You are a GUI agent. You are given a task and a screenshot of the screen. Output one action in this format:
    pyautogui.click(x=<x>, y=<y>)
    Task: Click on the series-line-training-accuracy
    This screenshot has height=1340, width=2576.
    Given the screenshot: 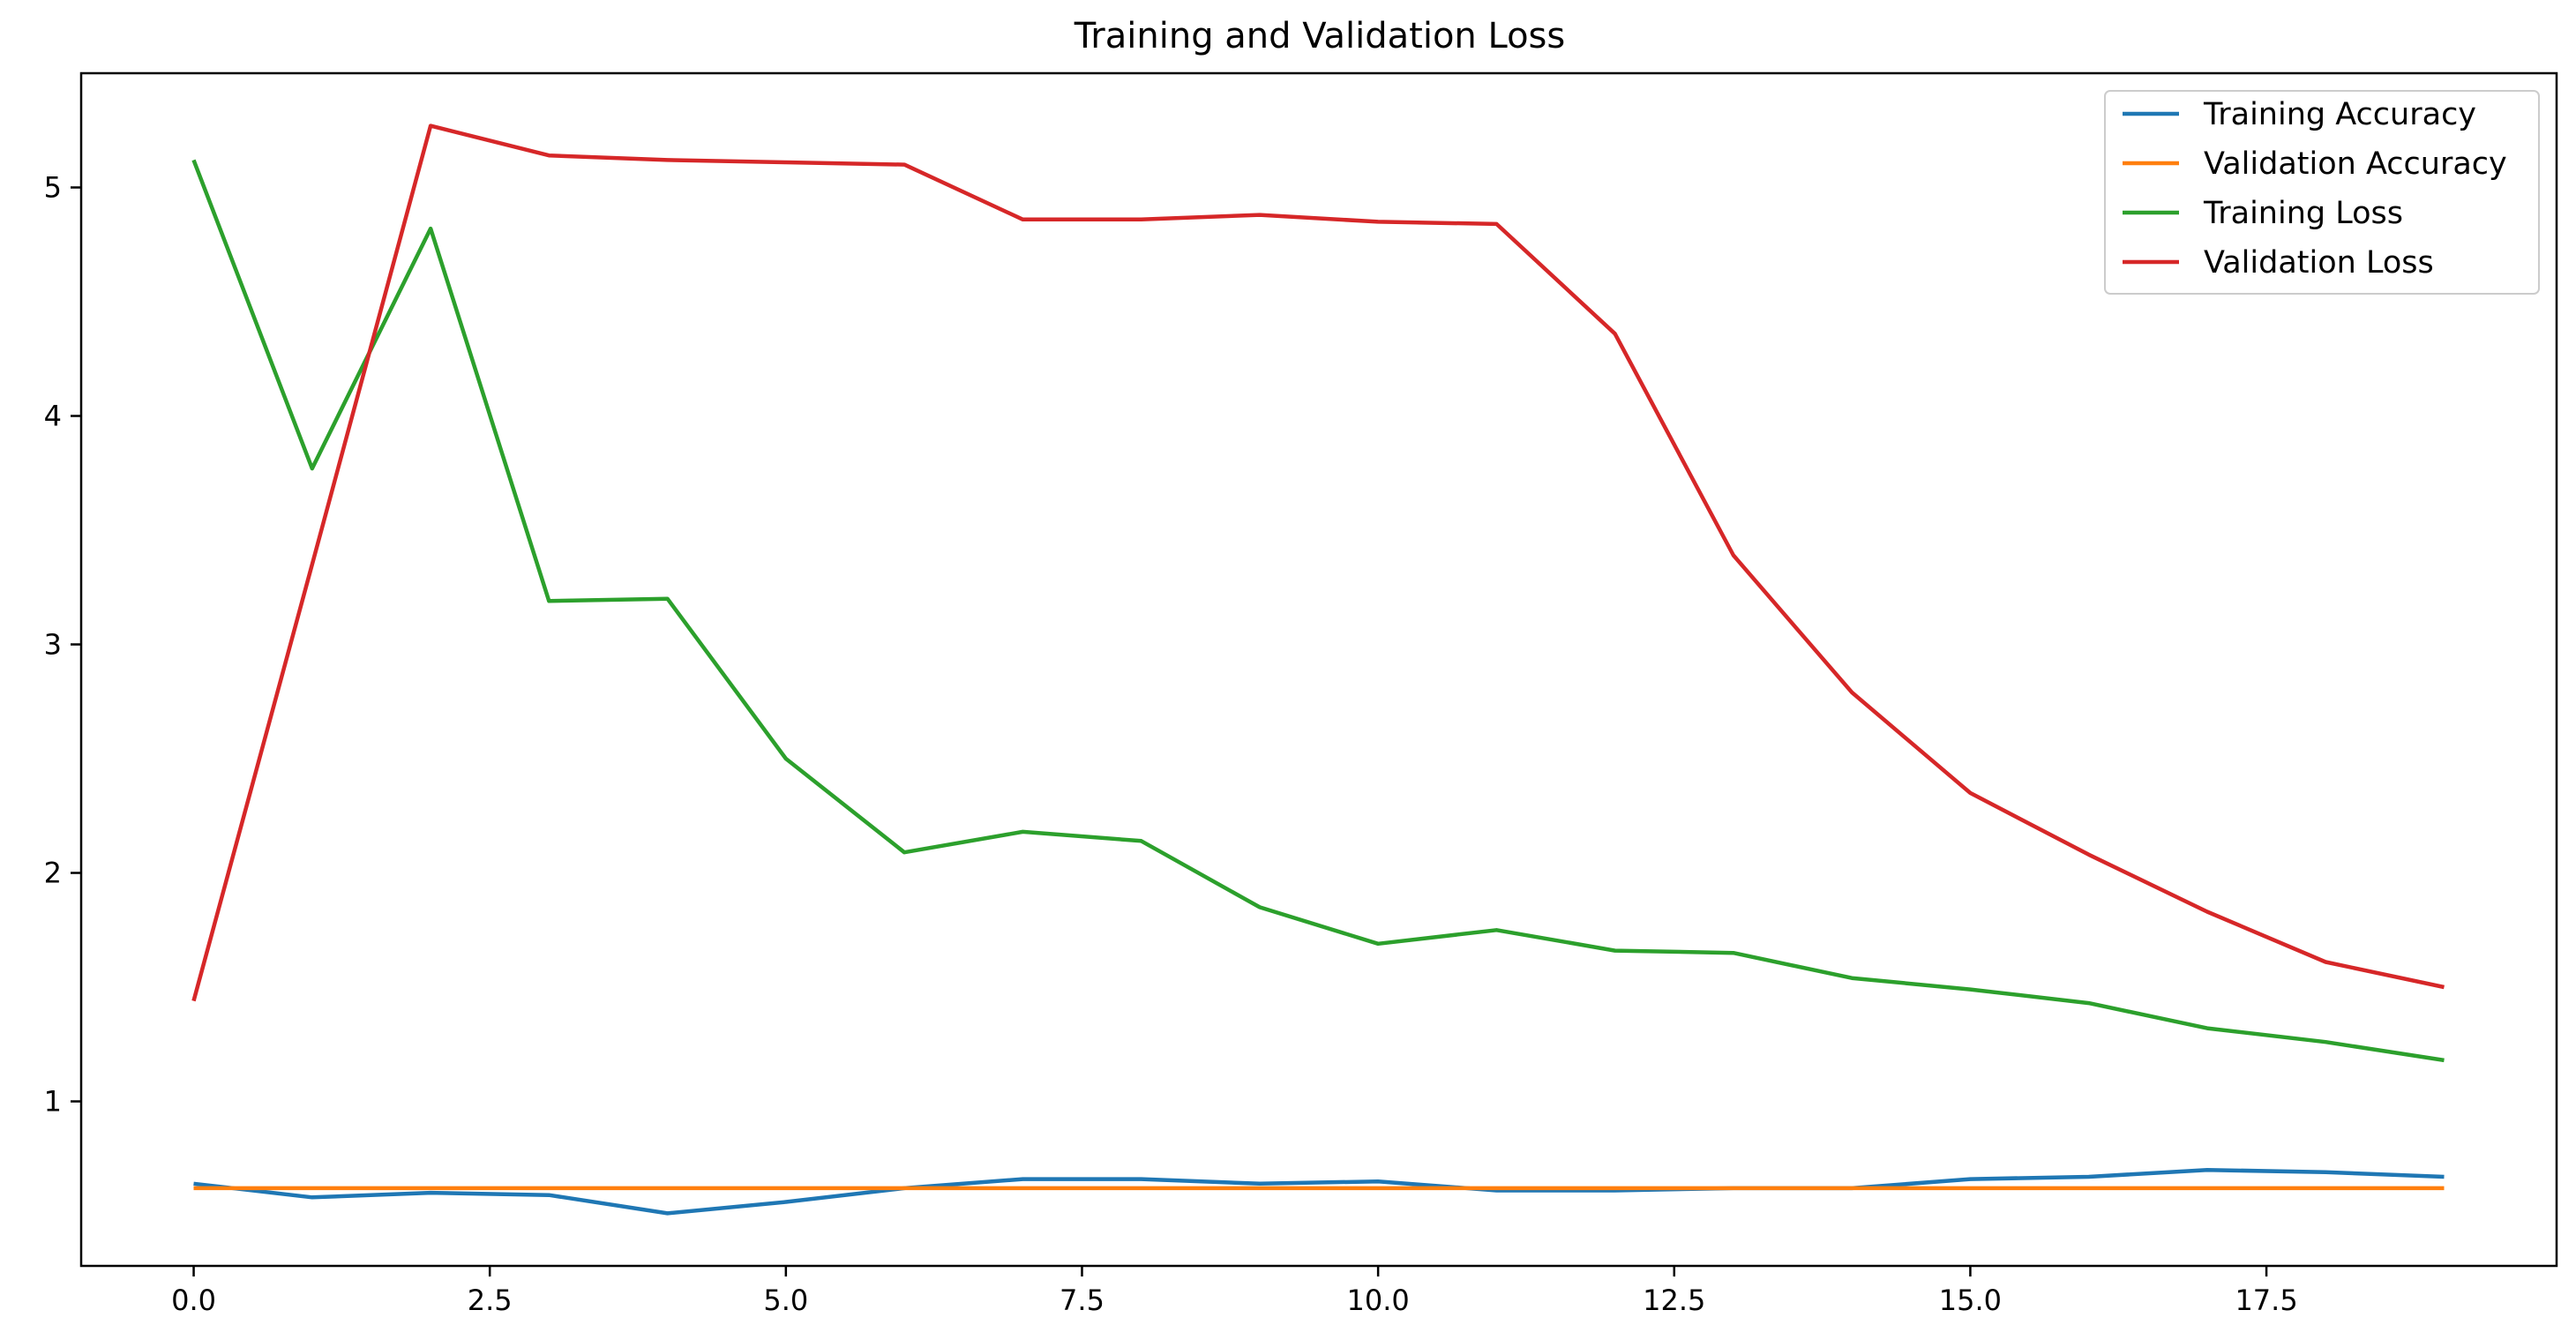 What is the action you would take?
    pyautogui.click(x=1319, y=1191)
    